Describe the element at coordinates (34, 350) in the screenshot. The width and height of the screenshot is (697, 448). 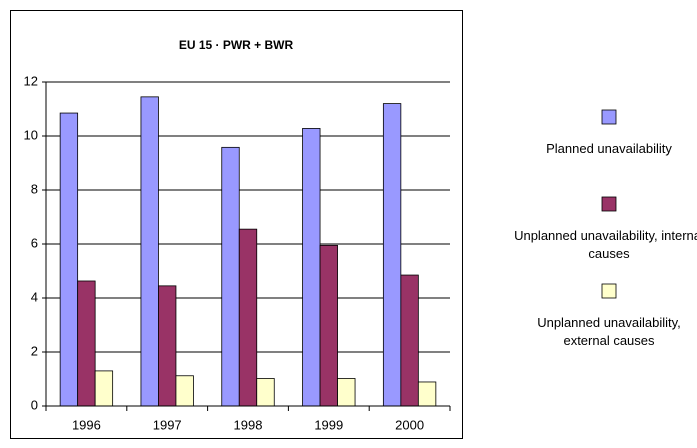
I see `y-tick-label: 2` at that location.